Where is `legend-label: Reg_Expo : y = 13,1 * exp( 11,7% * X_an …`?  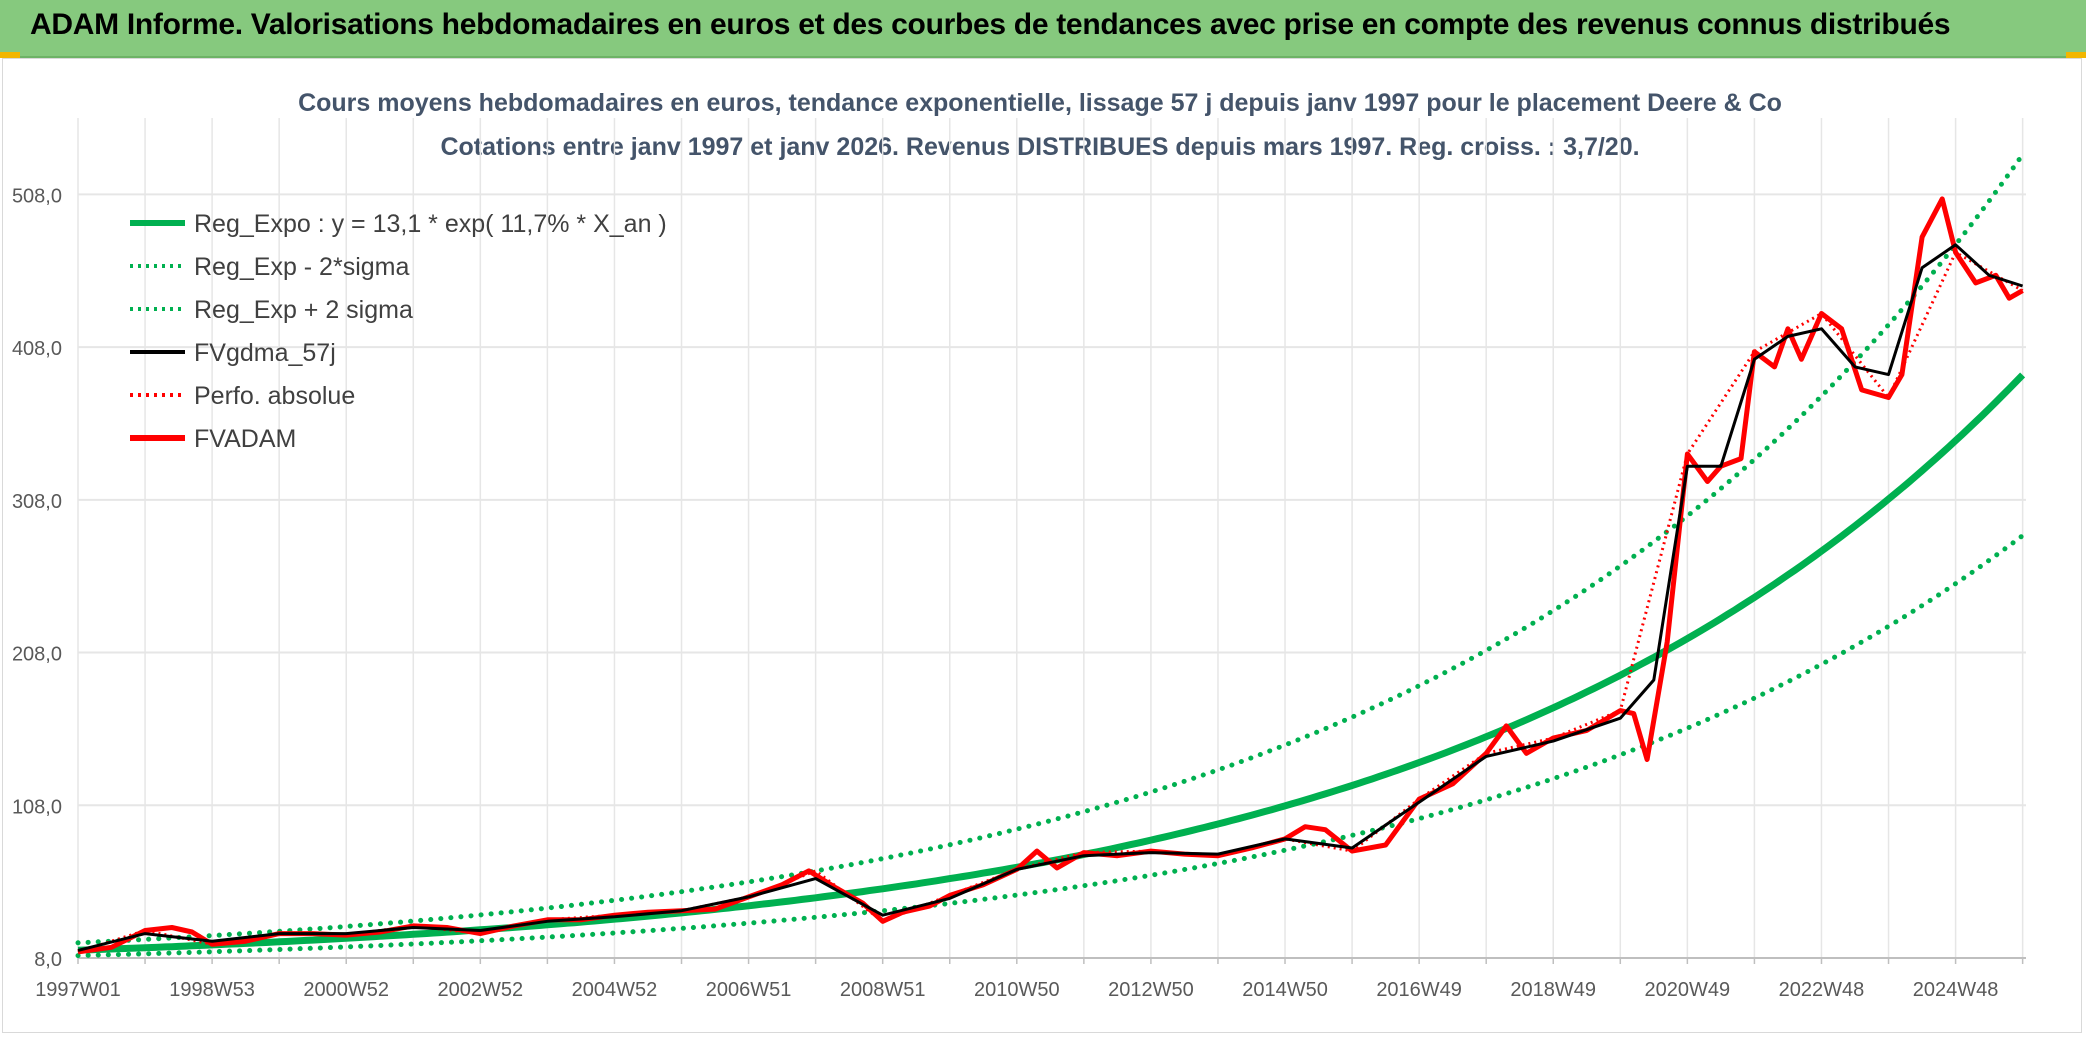 legend-label: Reg_Expo : y = 13,1 * exp( 11,7% * X_an … is located at coordinates (430, 224).